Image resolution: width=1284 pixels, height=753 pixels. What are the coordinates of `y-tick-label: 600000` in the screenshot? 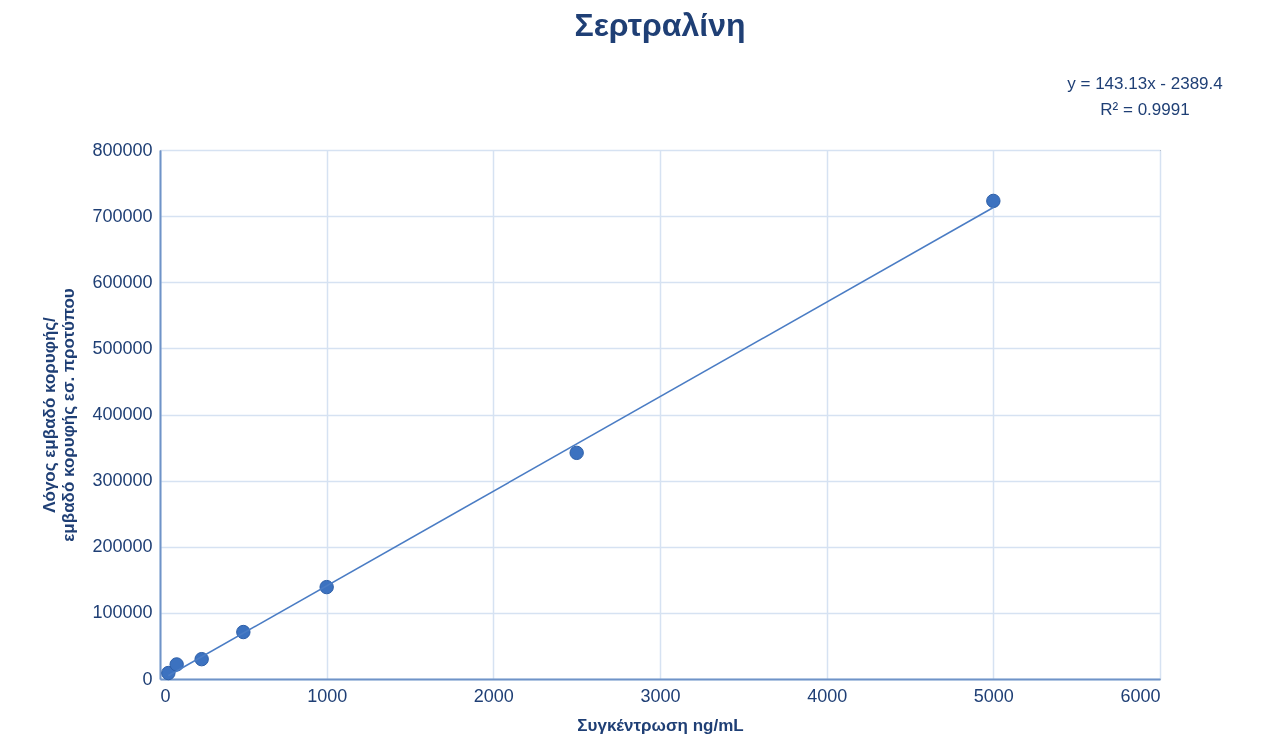 It's located at (122, 281).